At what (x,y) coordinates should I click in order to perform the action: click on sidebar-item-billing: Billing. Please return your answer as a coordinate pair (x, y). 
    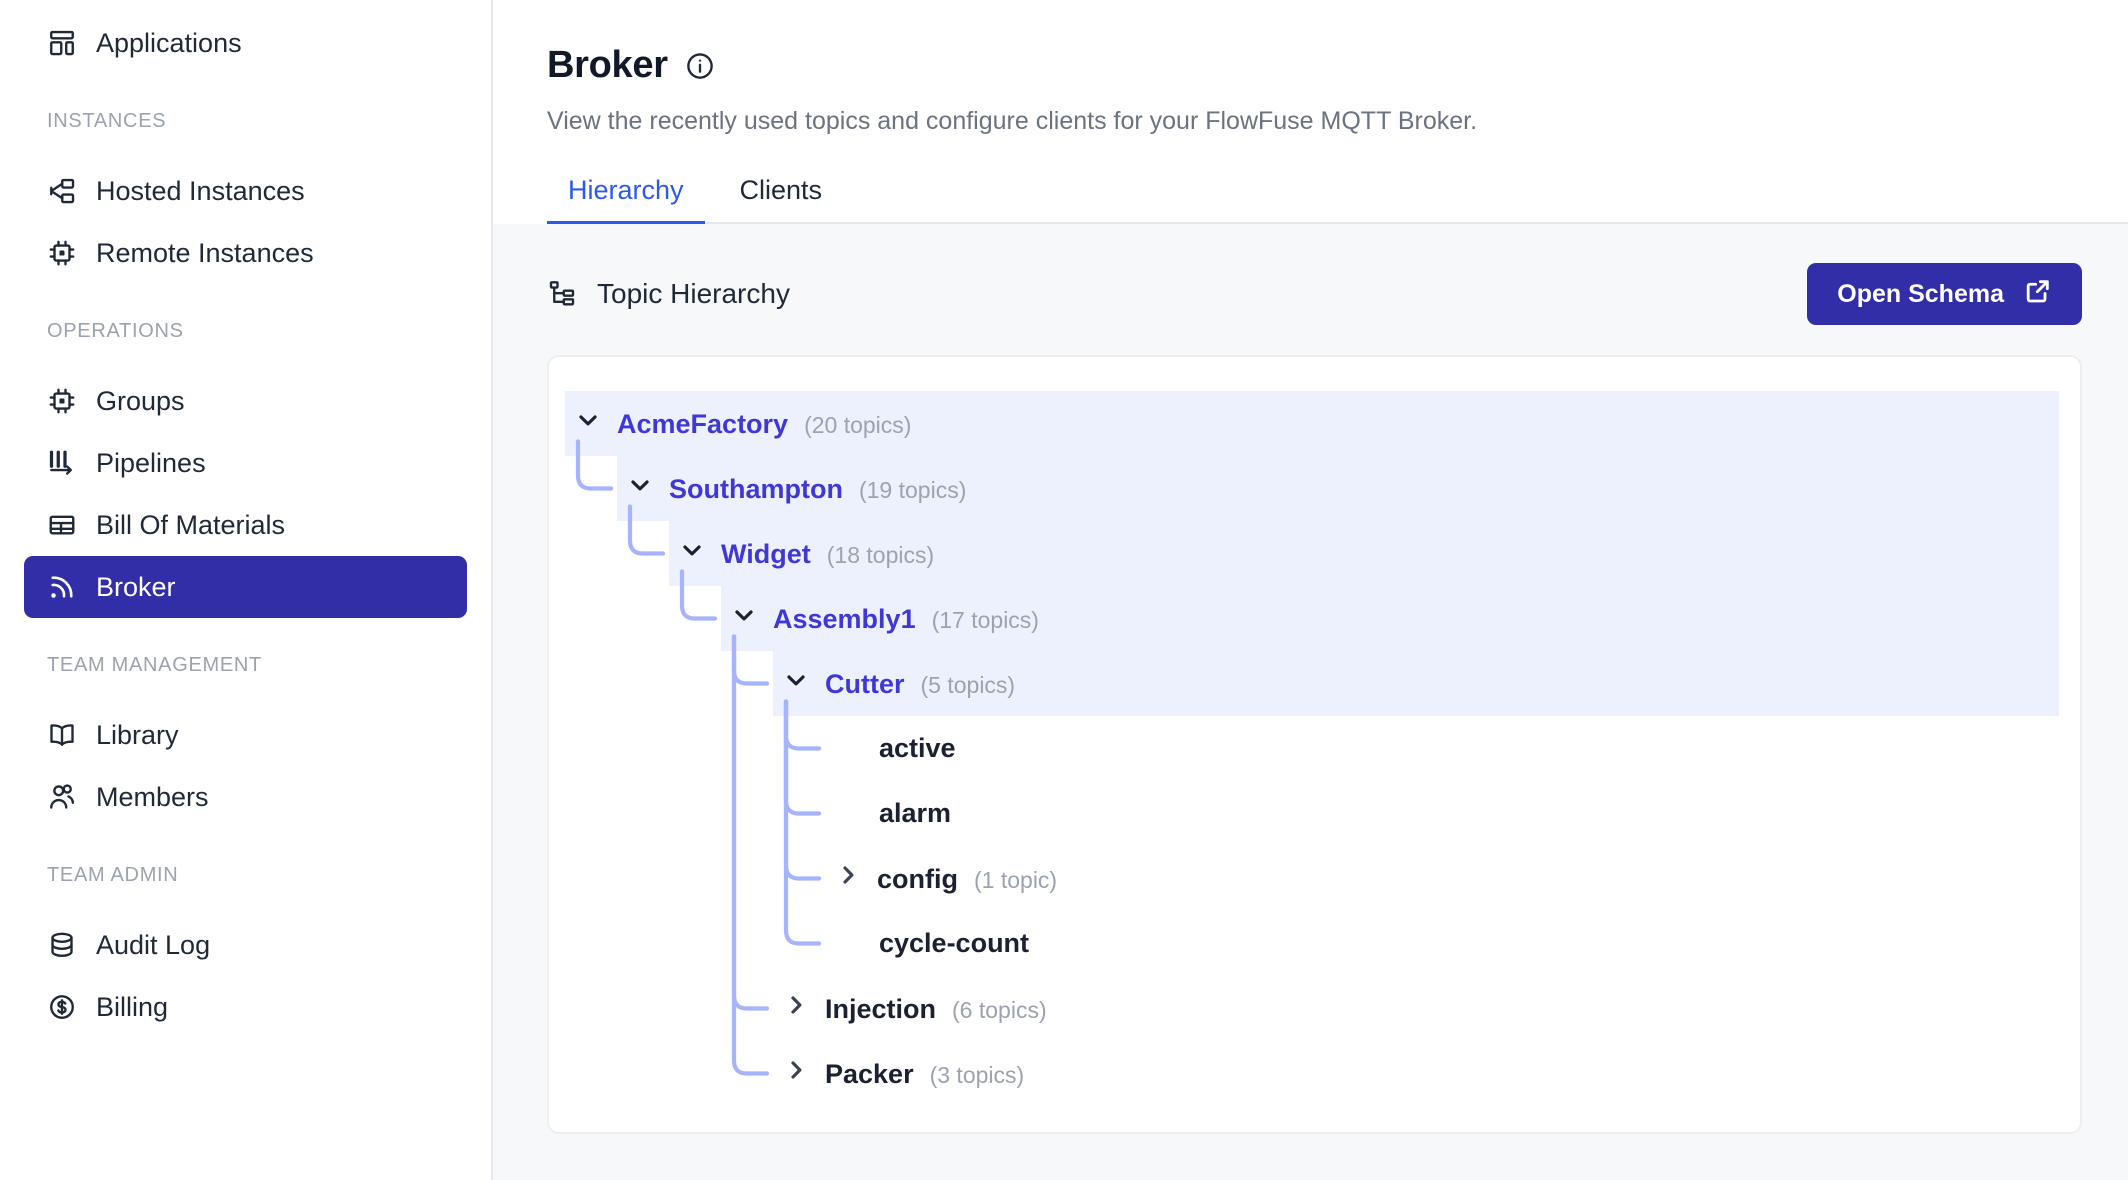
    Looking at the image, I should click on (245, 1007).